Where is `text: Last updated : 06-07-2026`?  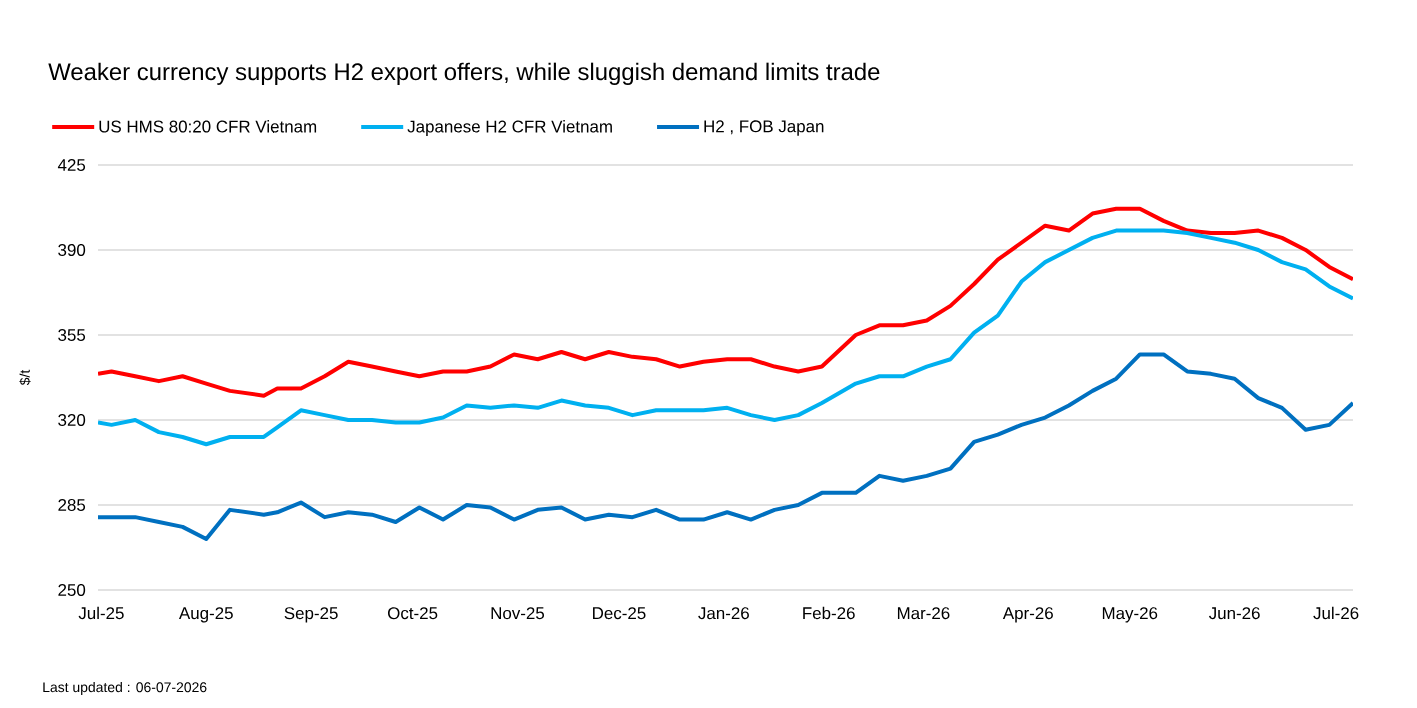
text: Last updated : 06-07-2026 is located at coordinates (125, 688).